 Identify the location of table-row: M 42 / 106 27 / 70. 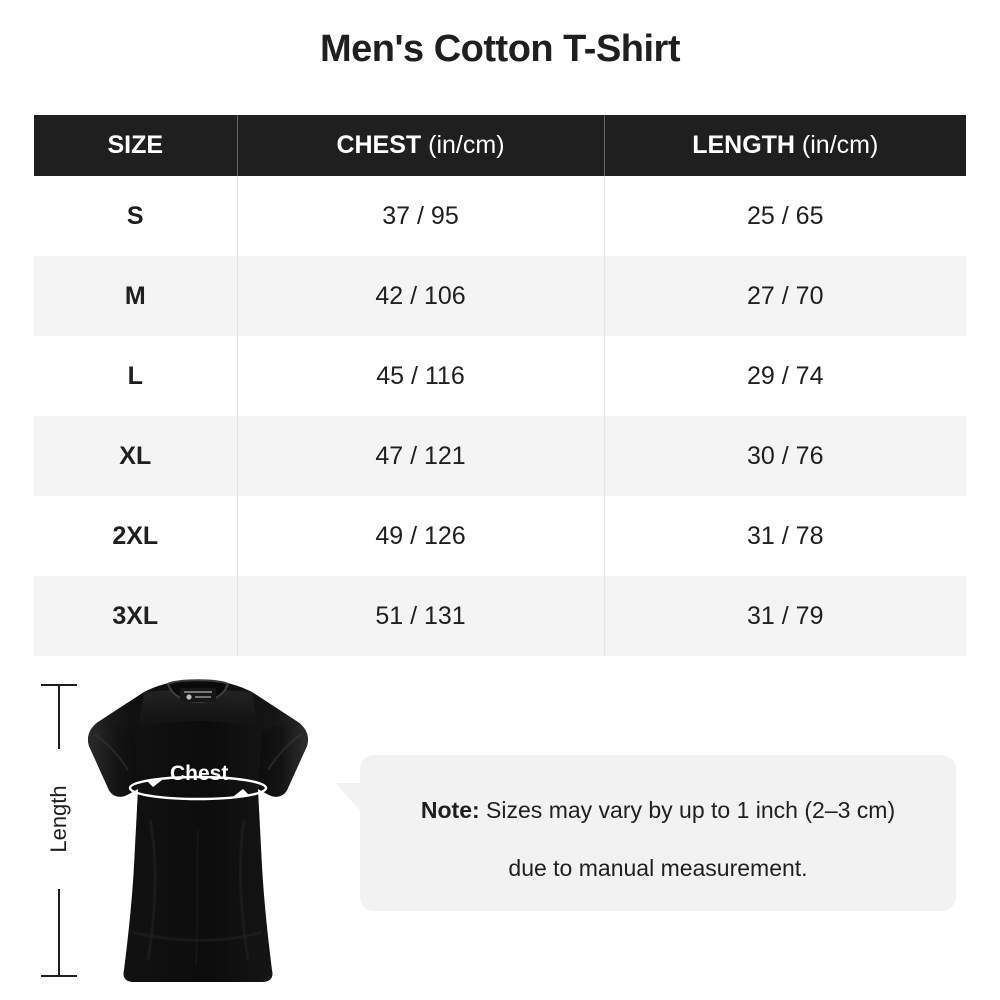
(500, 296).